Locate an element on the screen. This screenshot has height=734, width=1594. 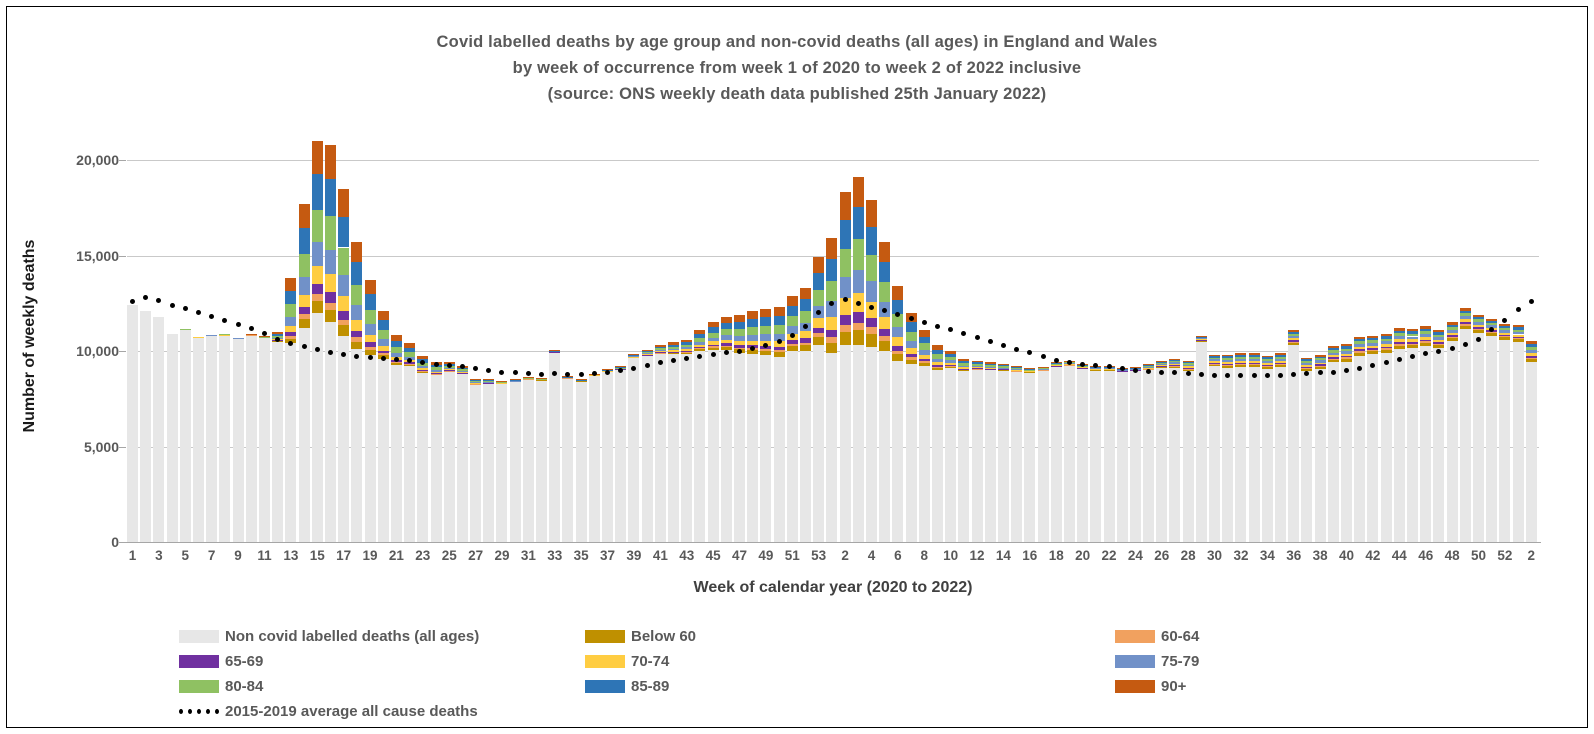
x-tick-label-2021-46: 46 is located at coordinates (1426, 555).